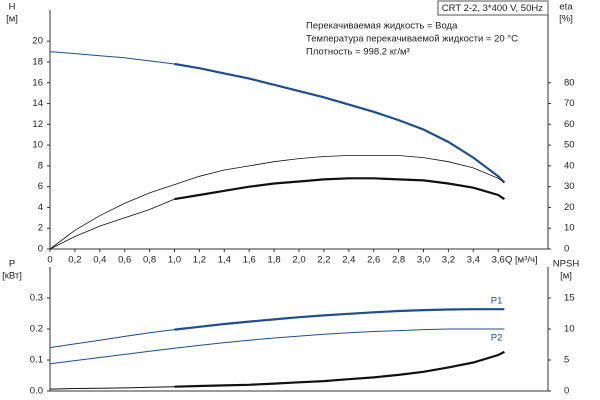  I want to click on y-tick-label: 16, so click(37, 82).